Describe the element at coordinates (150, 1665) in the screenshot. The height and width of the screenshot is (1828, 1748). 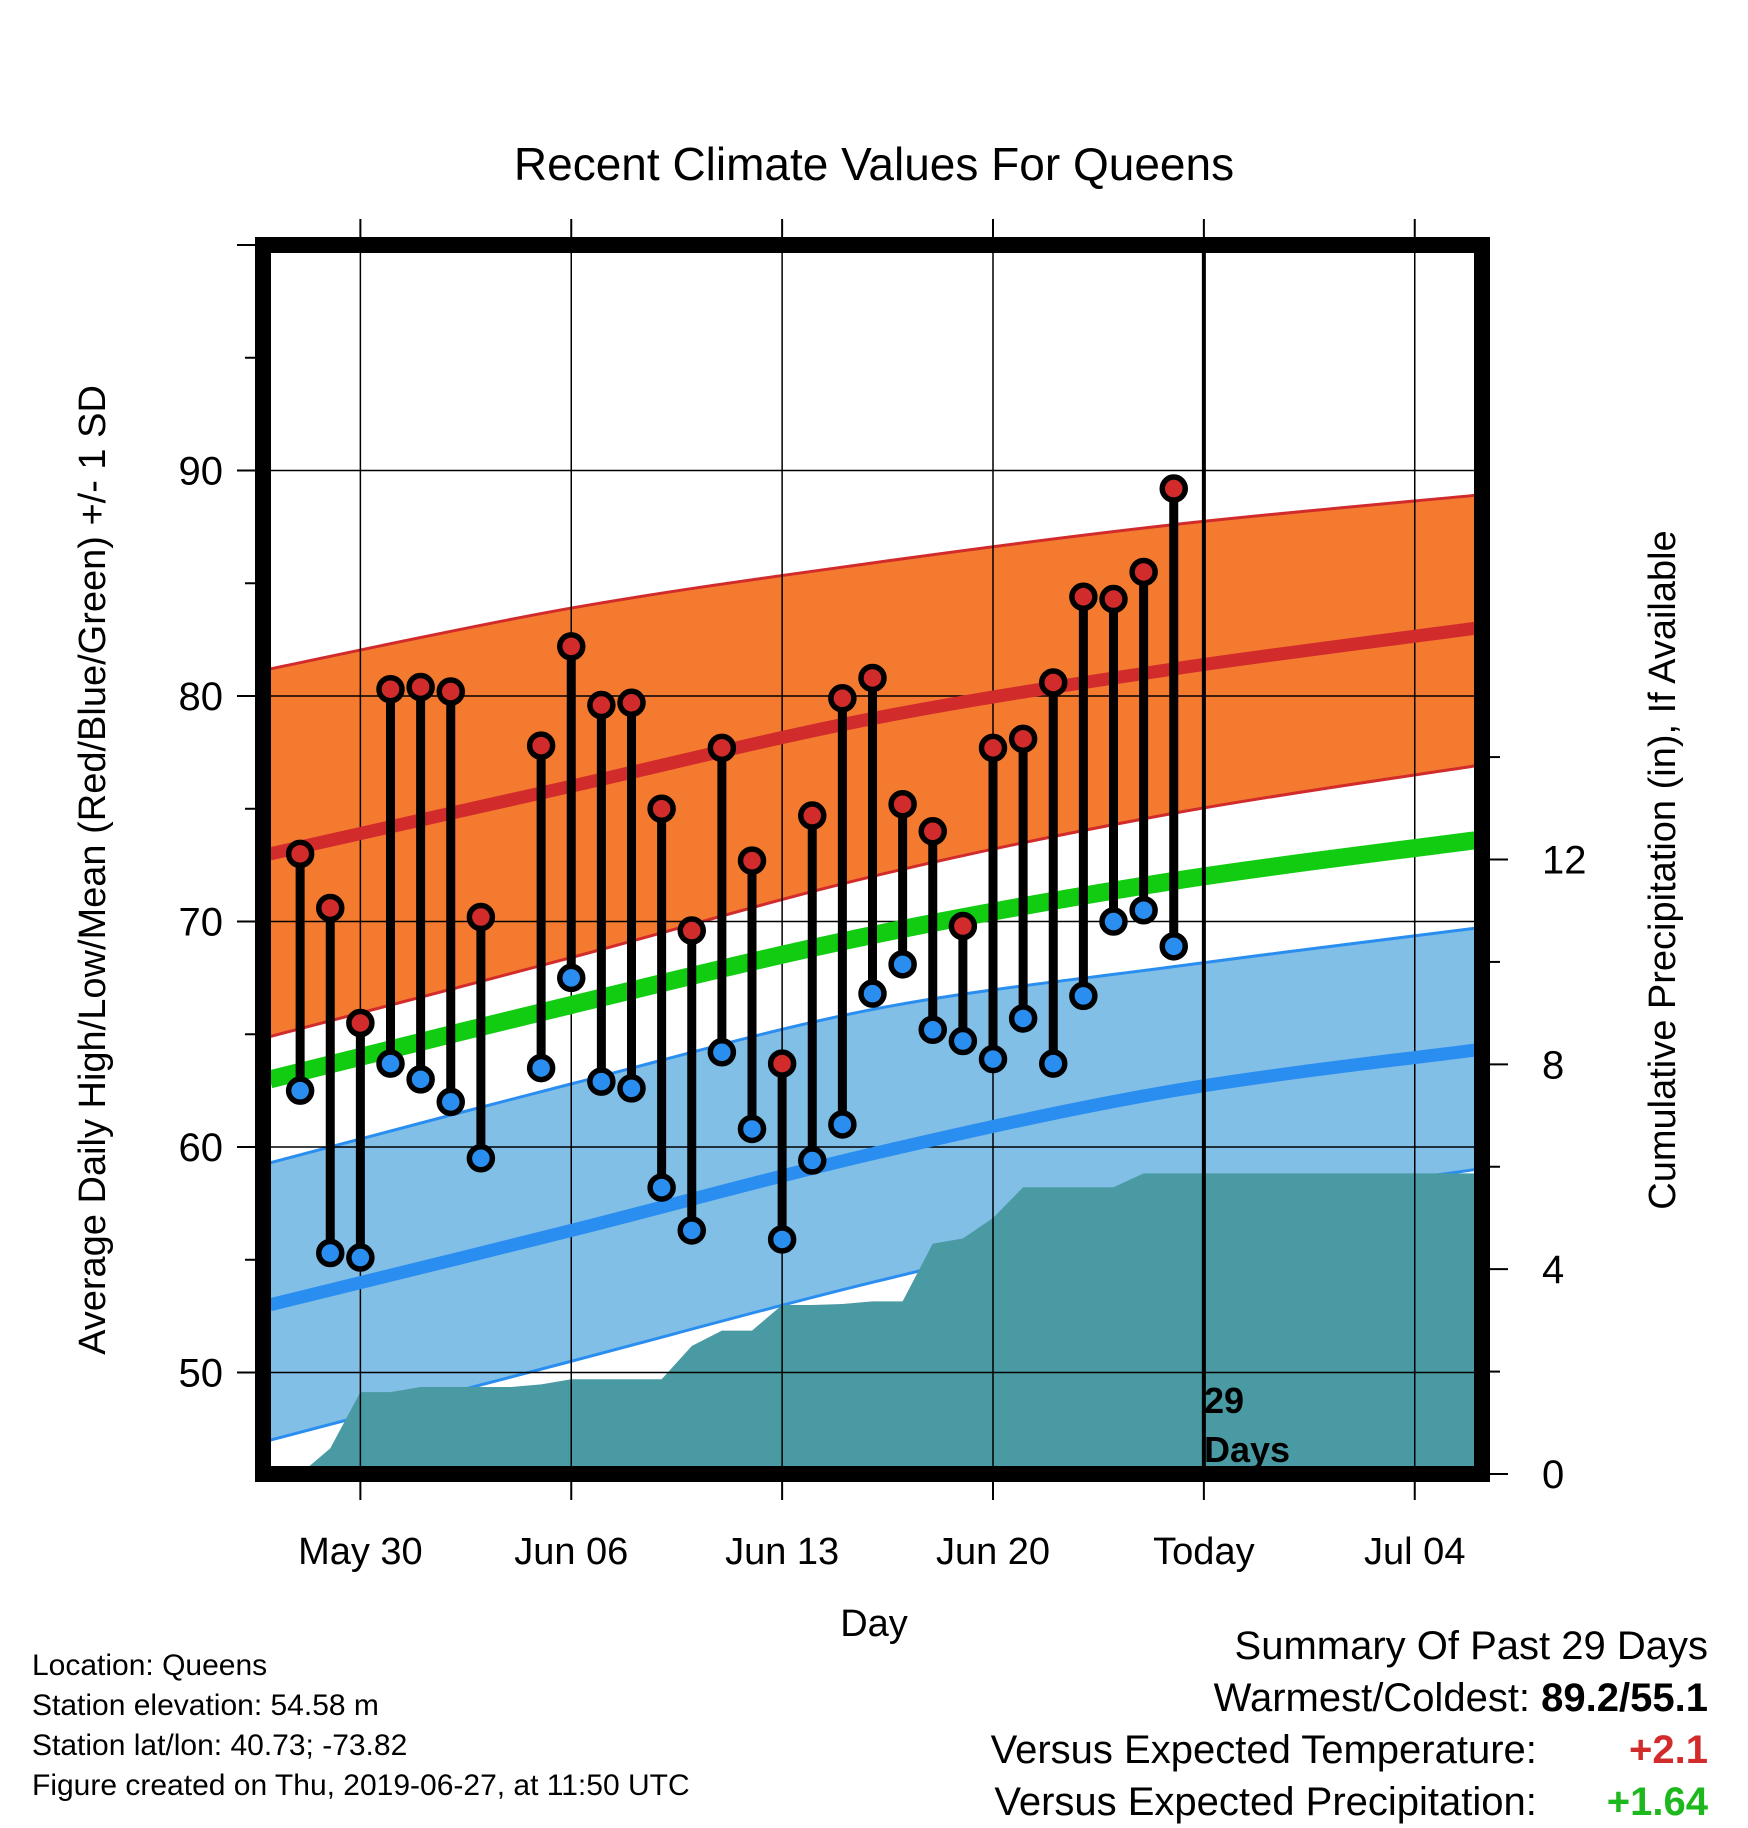
I see `station-location: Location: Queens` at that location.